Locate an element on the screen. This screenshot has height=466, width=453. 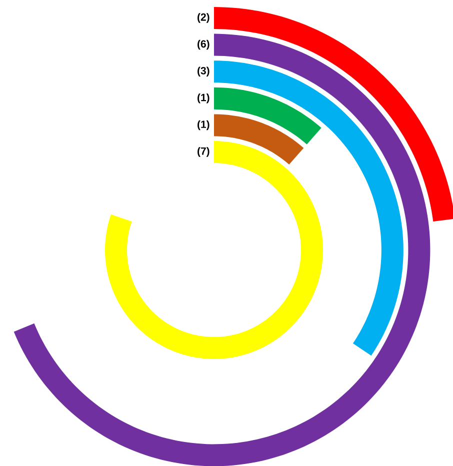
data-label: (2) is located at coordinates (204, 18).